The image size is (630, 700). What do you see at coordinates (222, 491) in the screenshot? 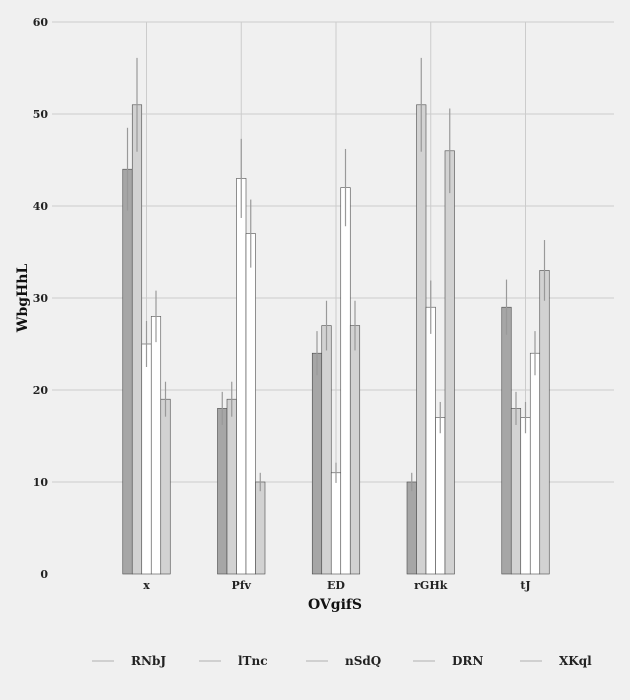
I see `bar-RNbJ-Pfv` at bounding box center [222, 491].